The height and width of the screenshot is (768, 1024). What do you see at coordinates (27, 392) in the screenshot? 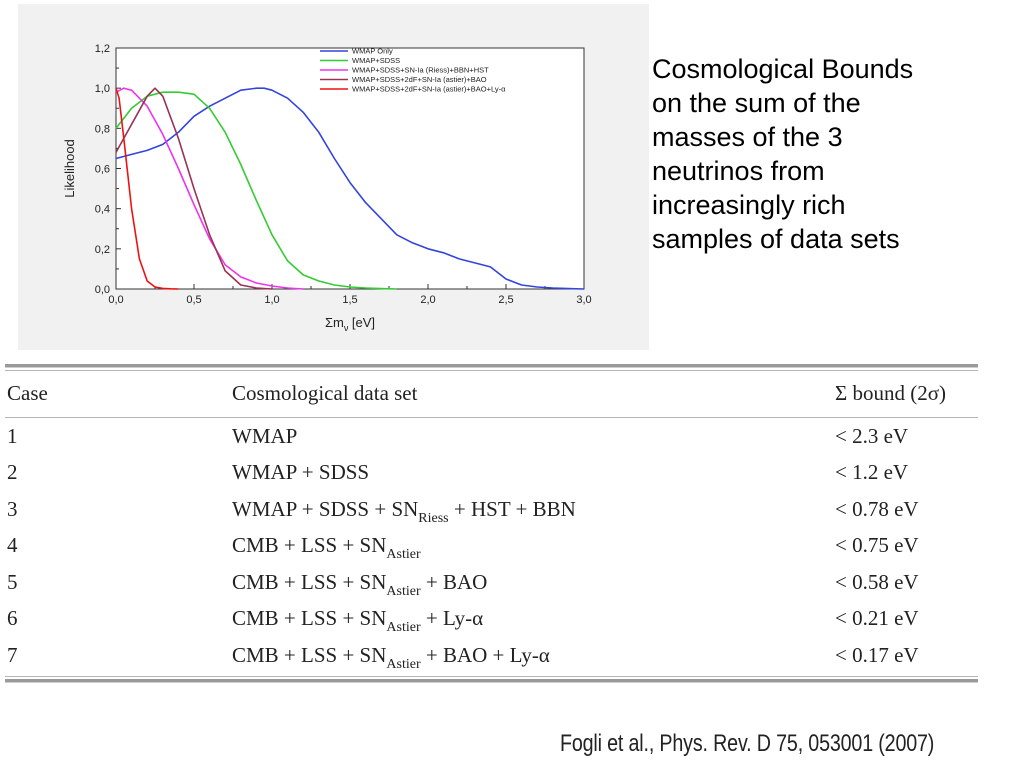
I see `header-case: Case` at bounding box center [27, 392].